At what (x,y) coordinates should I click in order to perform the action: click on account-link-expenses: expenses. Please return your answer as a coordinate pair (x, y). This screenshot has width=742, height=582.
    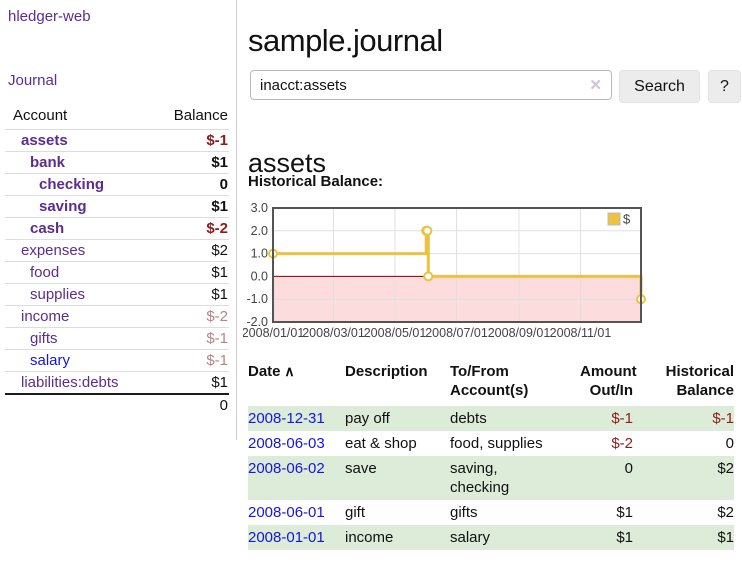
    Looking at the image, I should click on (53, 250).